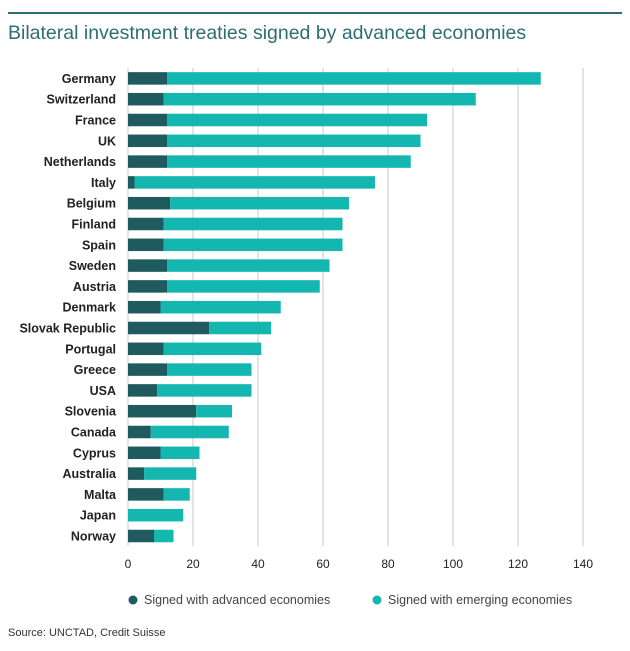 This screenshot has width=630, height=651. I want to click on category-label: Greece, so click(95, 370).